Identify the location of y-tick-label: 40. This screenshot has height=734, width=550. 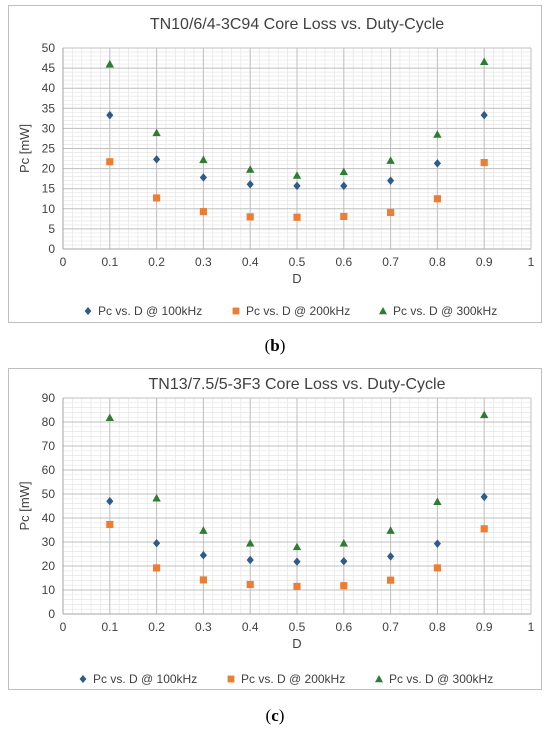
(49, 88).